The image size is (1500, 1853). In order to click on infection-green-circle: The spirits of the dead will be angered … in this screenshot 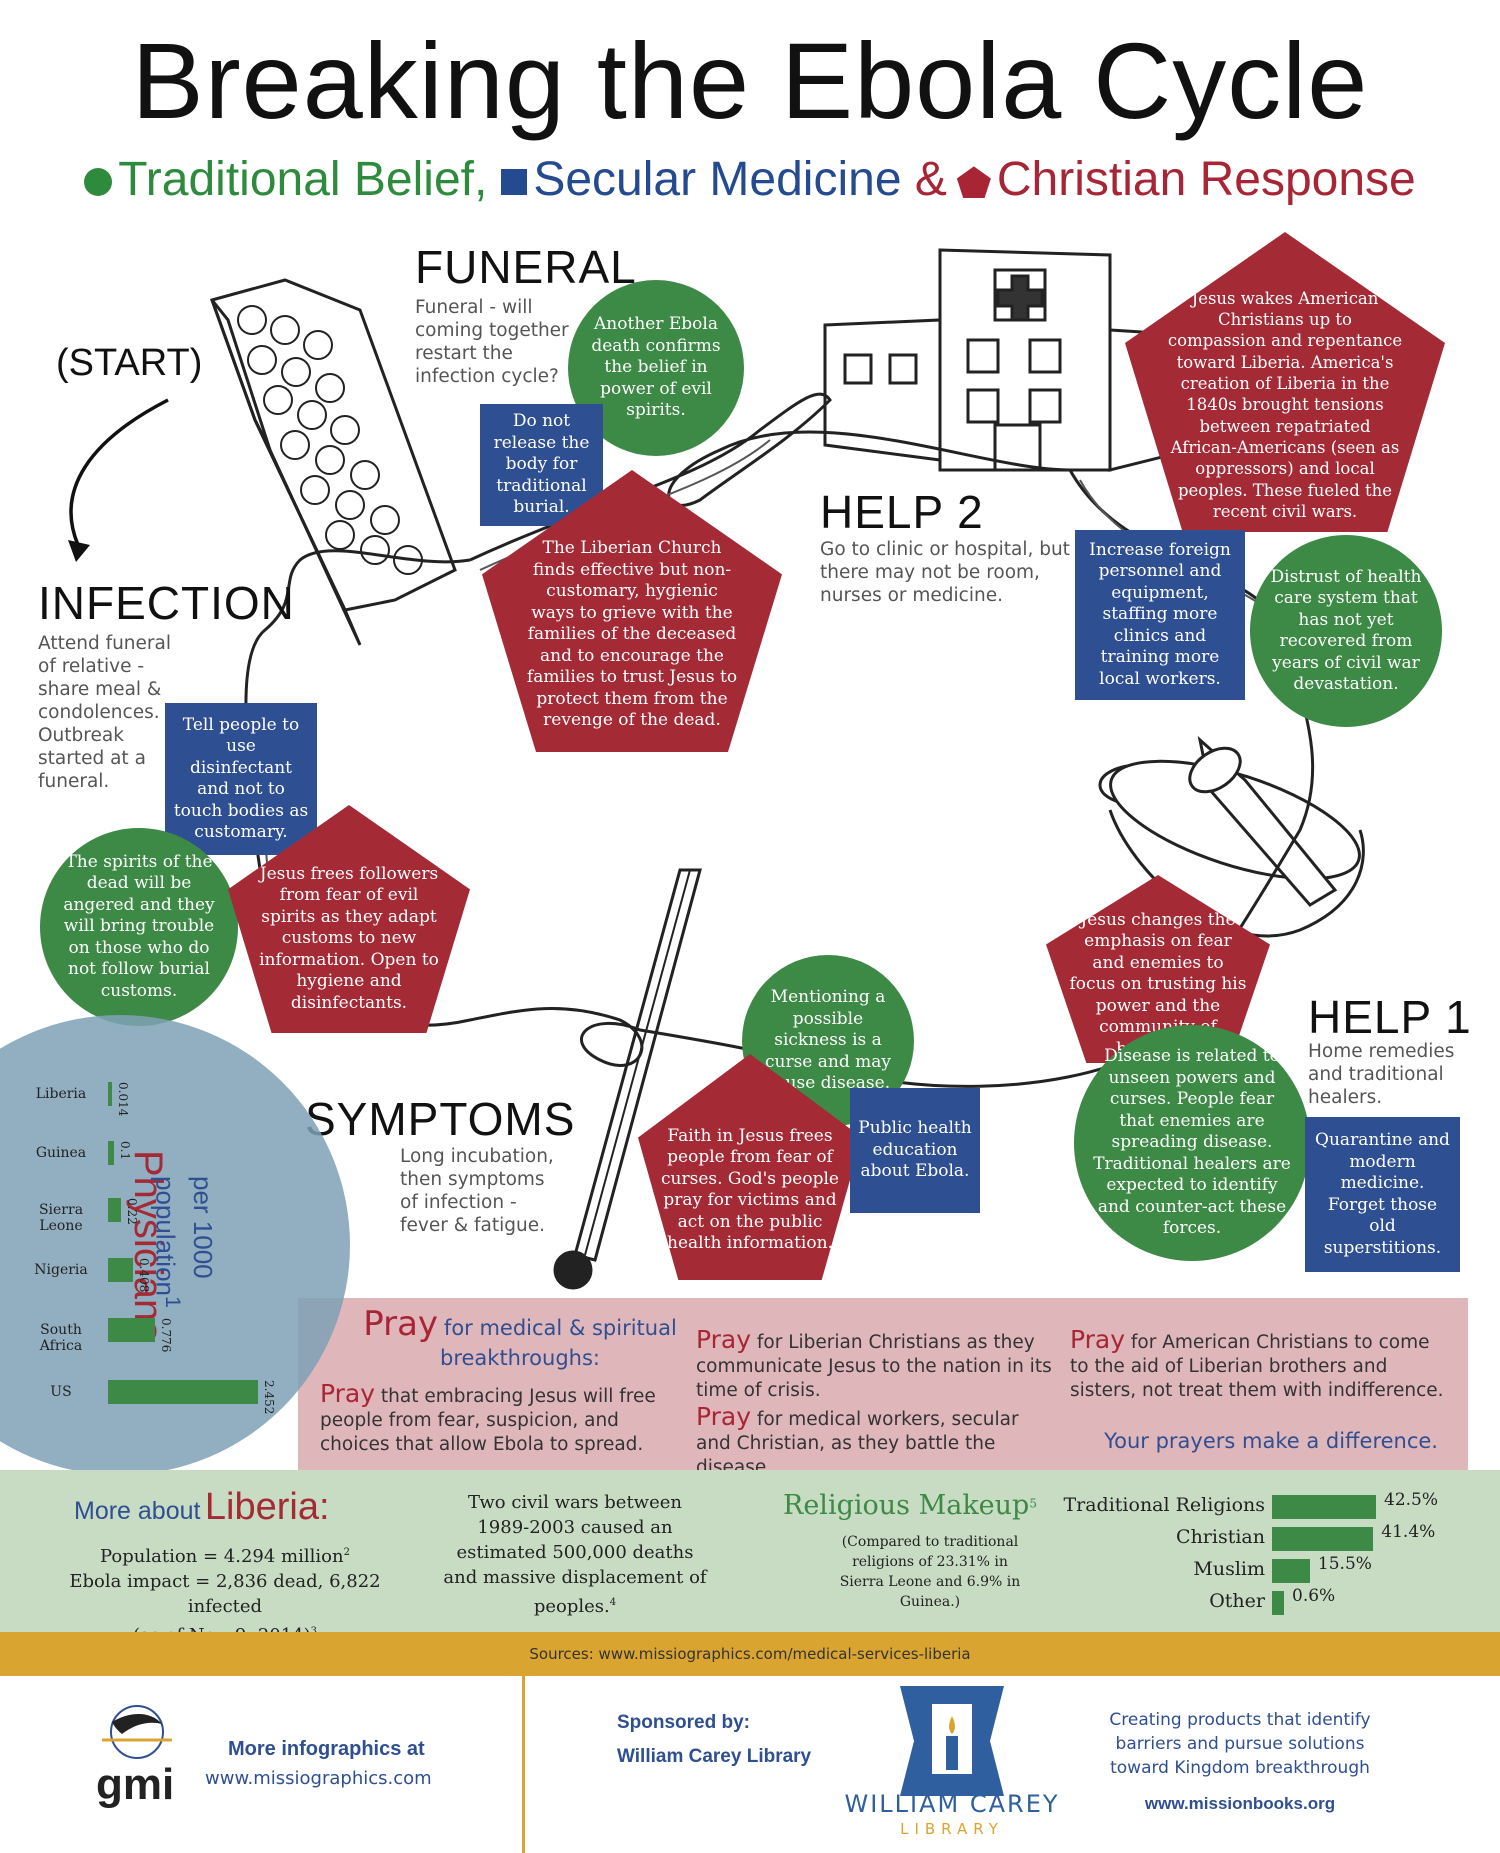, I will do `click(139, 927)`.